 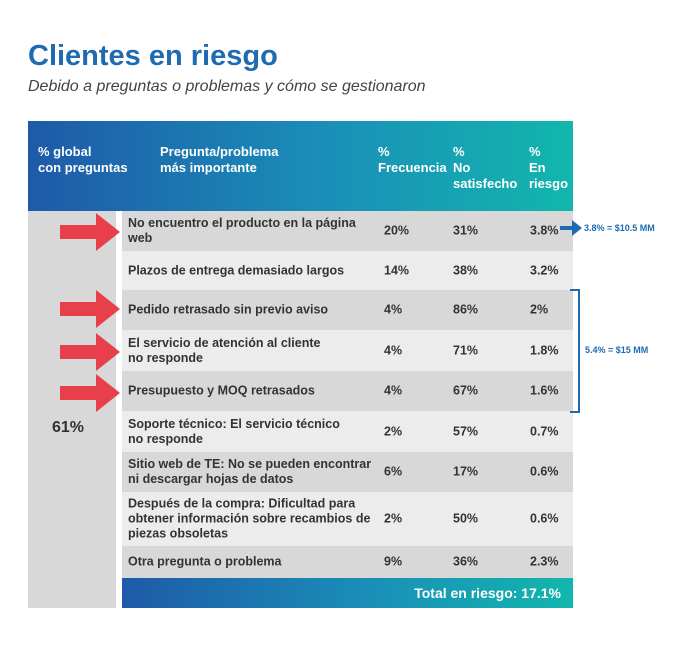 What do you see at coordinates (466, 230) in the screenshot?
I see `row-unsatisfied: 31%` at bounding box center [466, 230].